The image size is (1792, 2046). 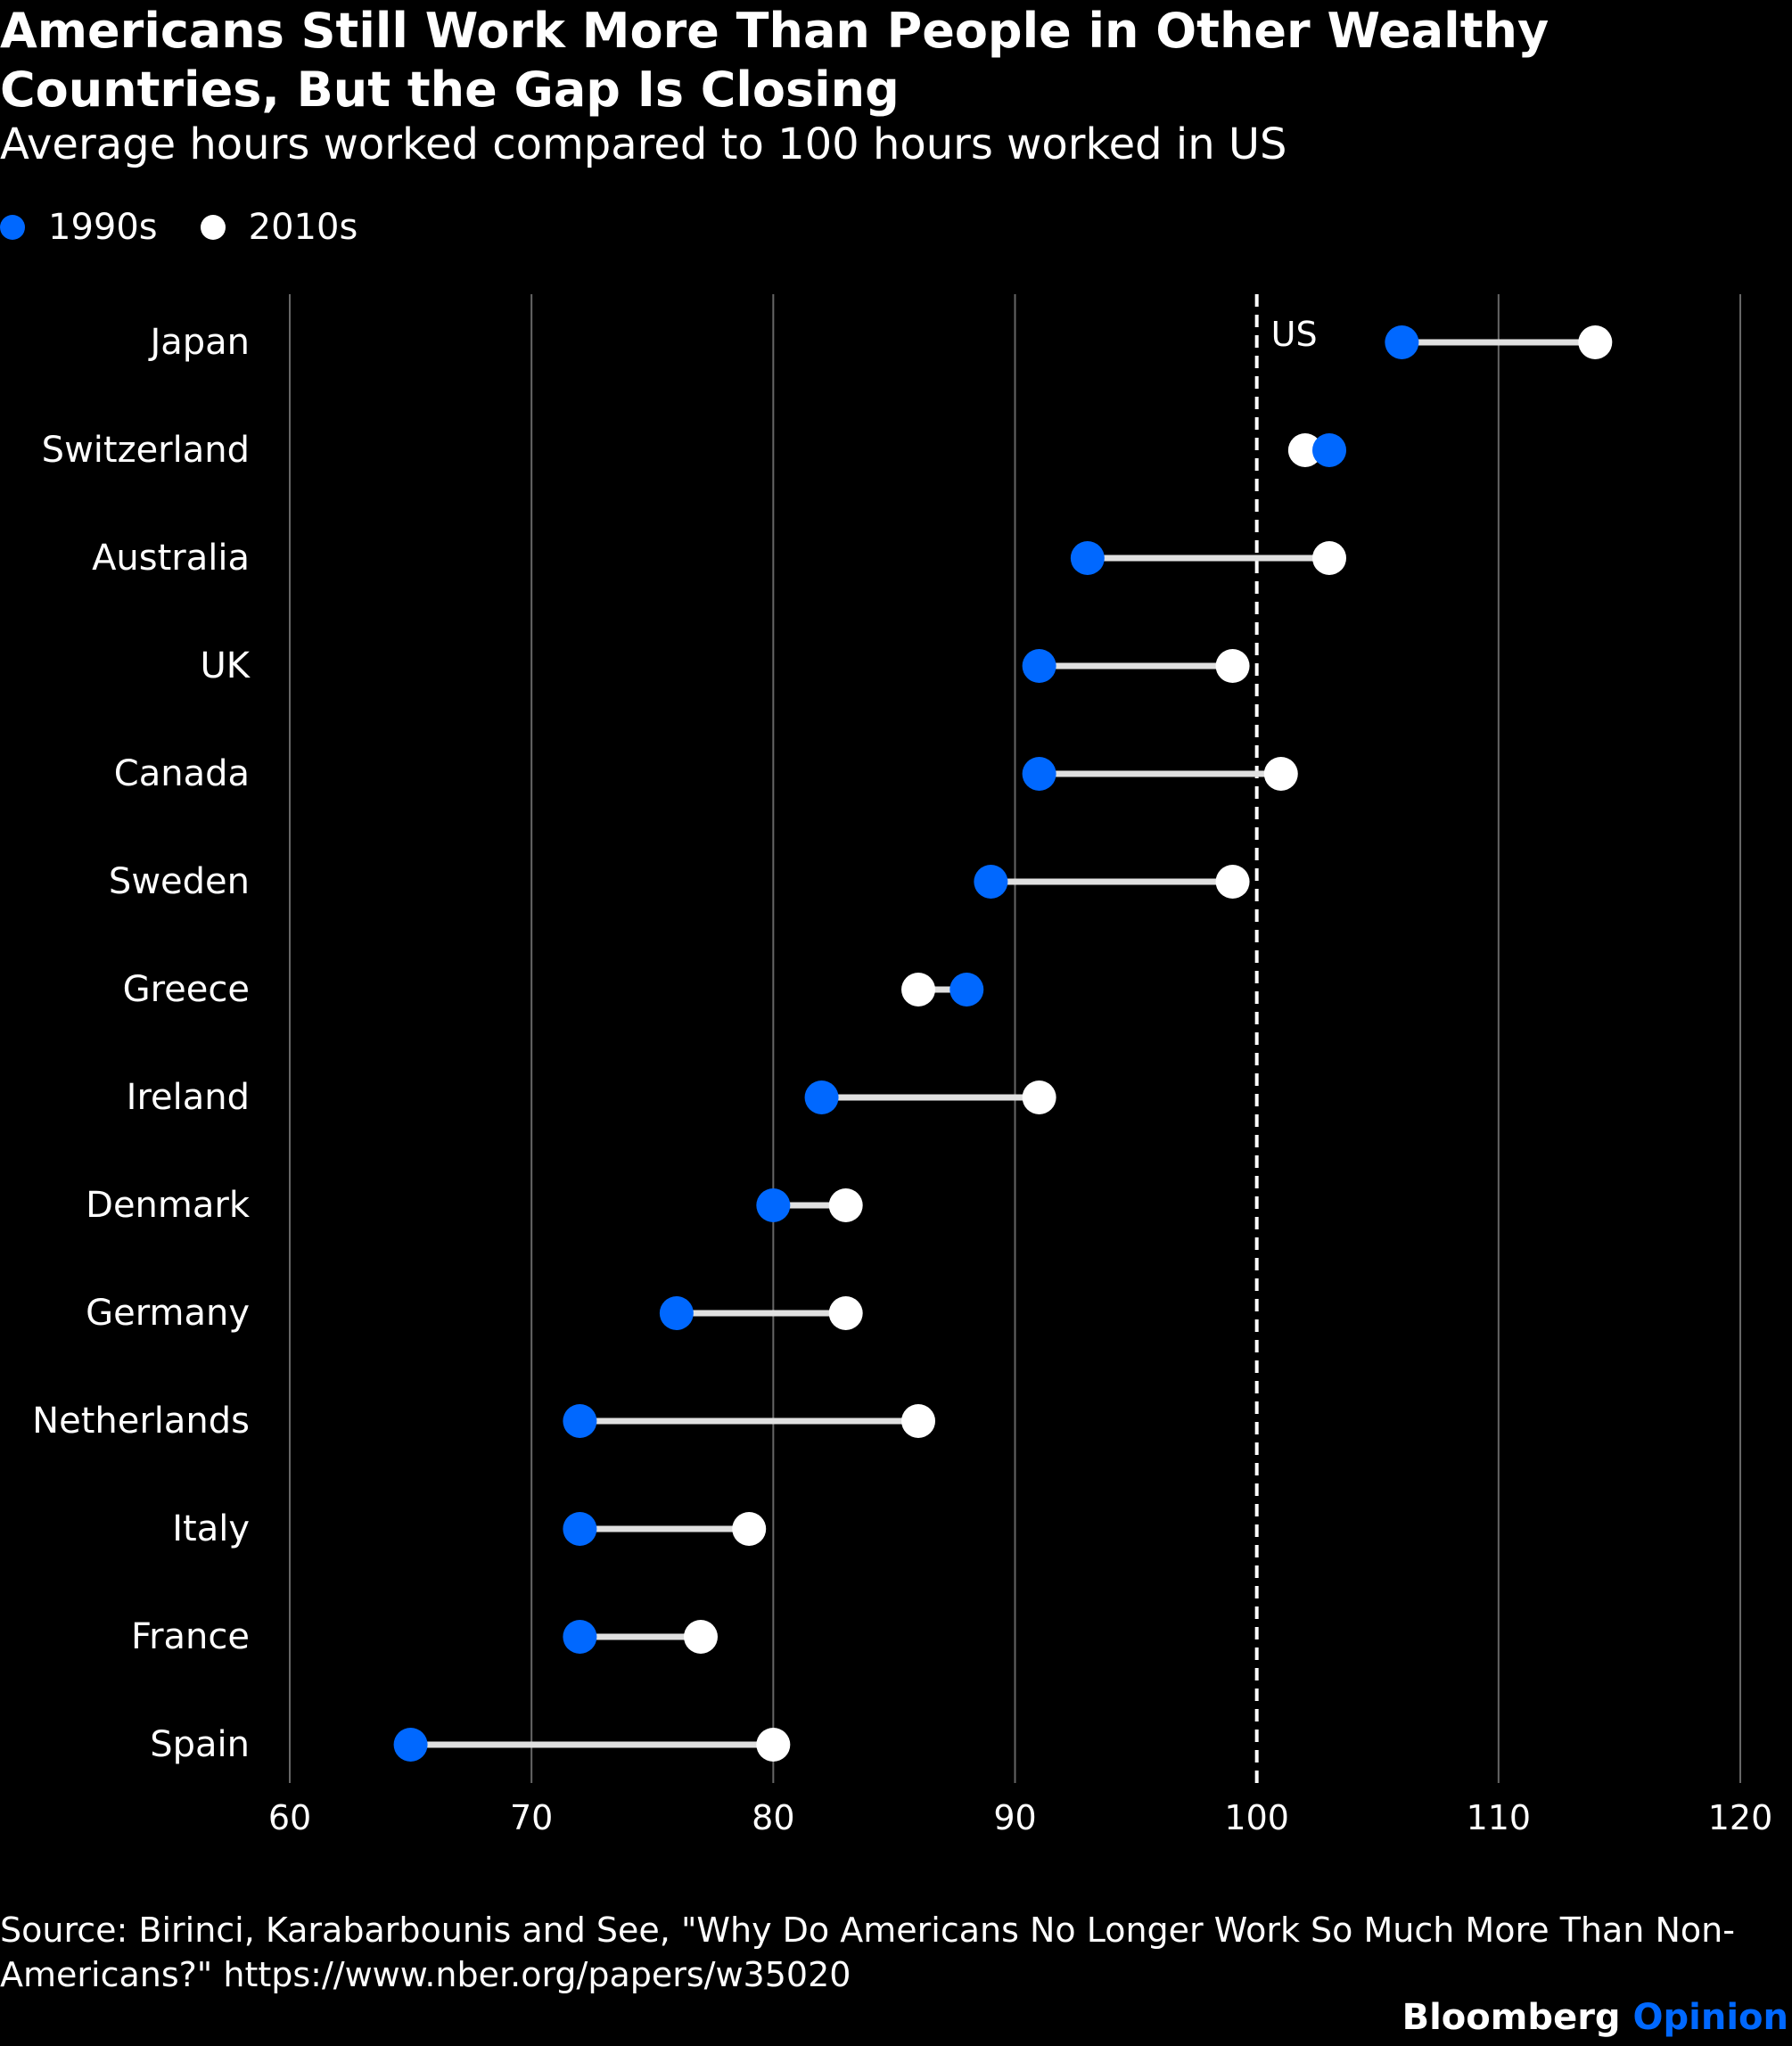 I want to click on category-label-france: France, so click(x=191, y=1636).